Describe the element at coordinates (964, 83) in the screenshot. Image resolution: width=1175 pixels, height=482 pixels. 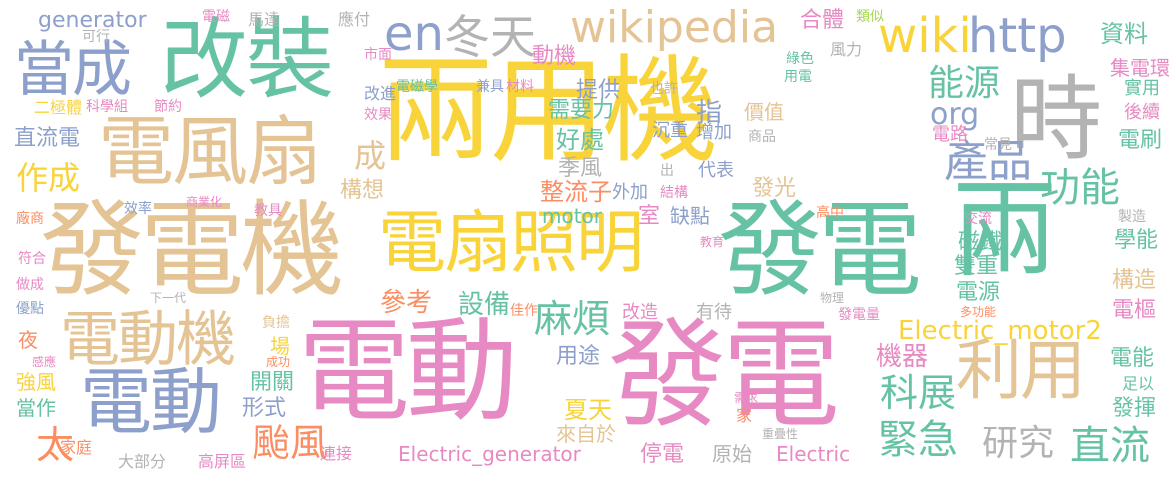
I see `word-20: 能源` at that location.